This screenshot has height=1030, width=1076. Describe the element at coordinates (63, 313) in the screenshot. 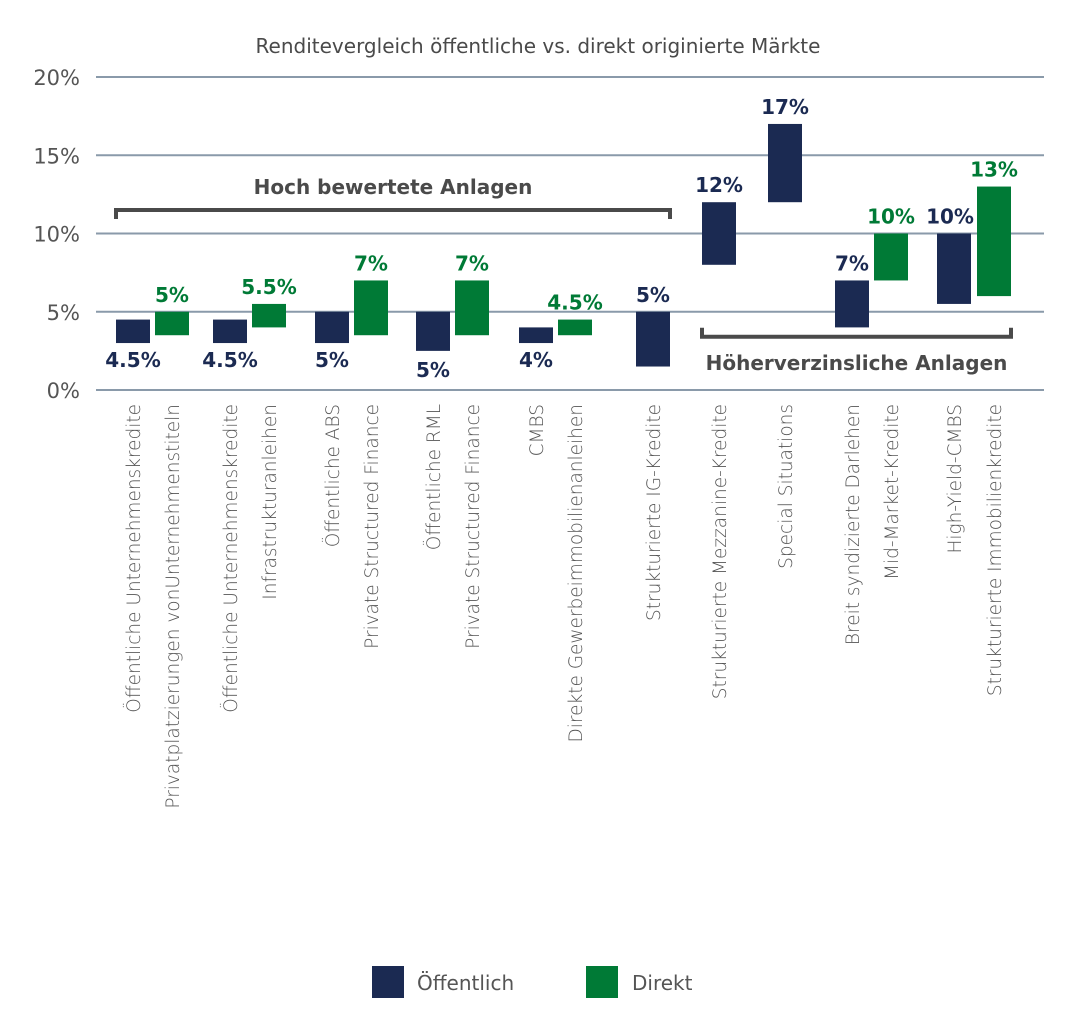

I see `y-tick-label: 5%` at that location.